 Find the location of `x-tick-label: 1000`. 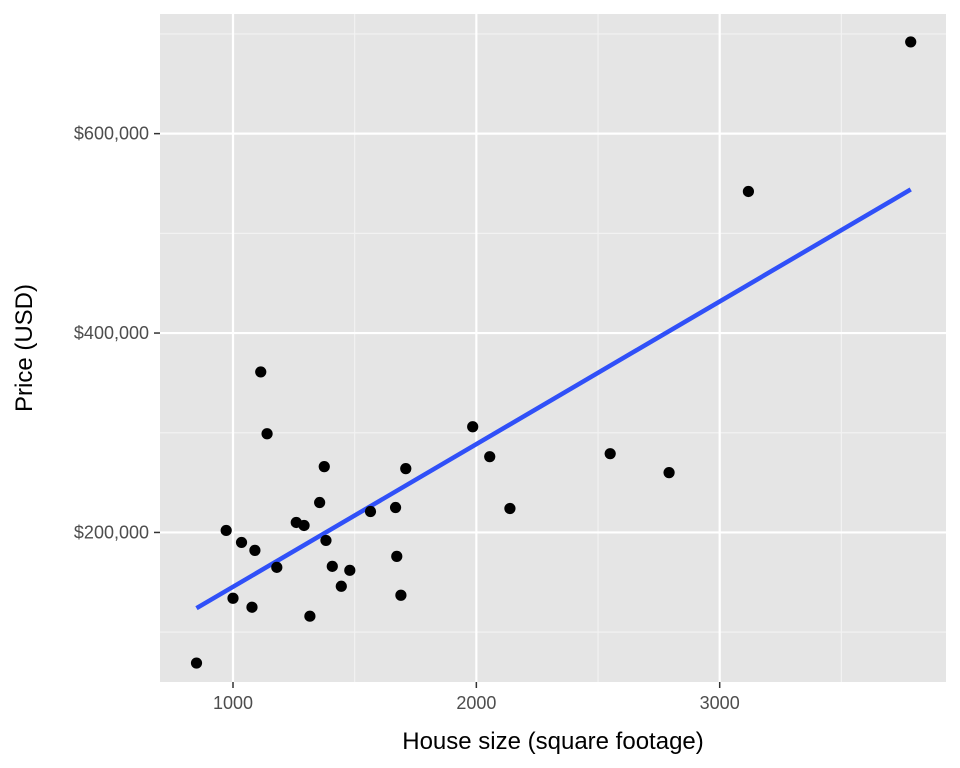

x-tick-label: 1000 is located at coordinates (233, 703).